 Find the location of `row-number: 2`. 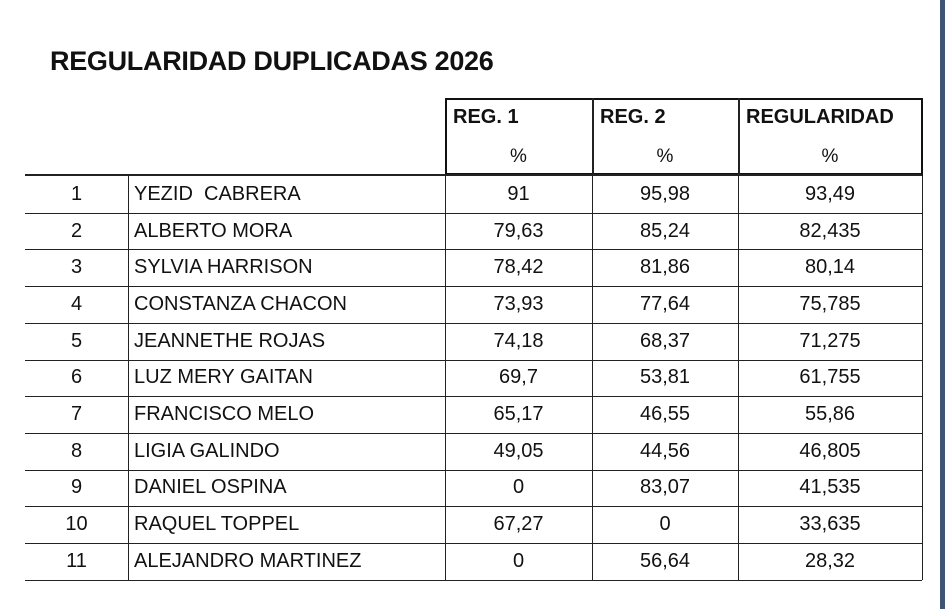

row-number: 2 is located at coordinates (76, 230).